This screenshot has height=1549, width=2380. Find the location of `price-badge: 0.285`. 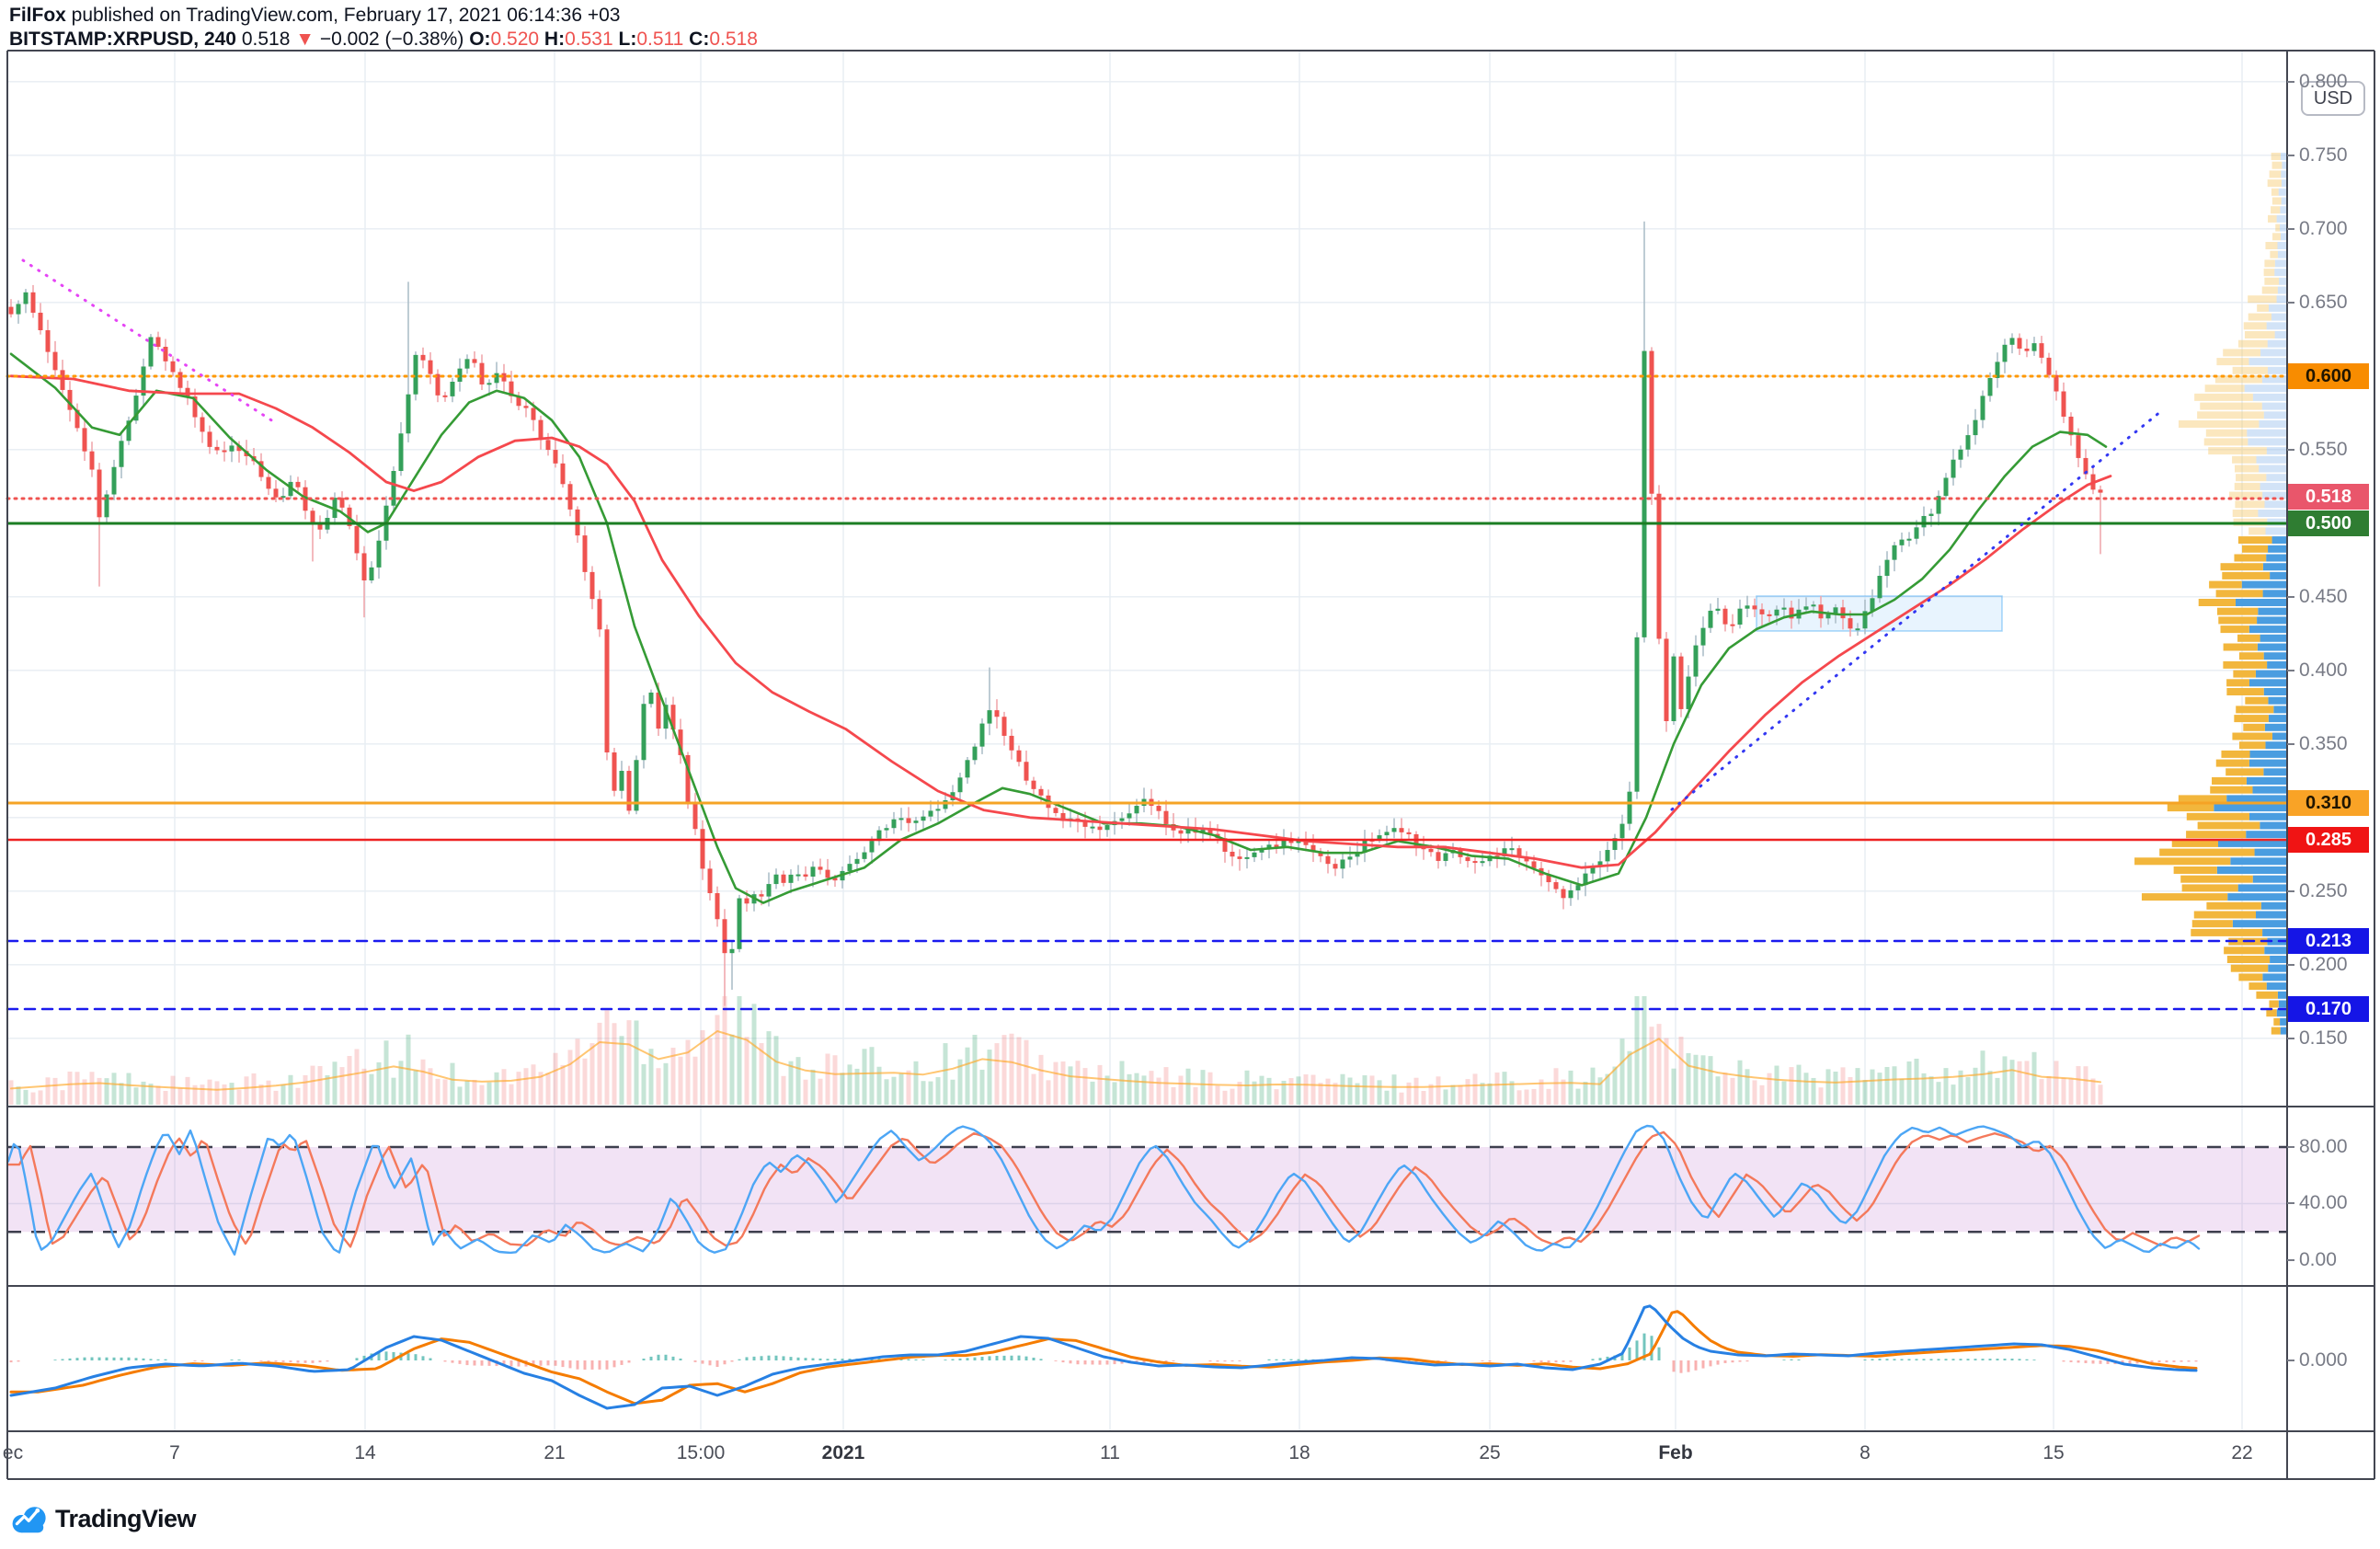

price-badge: 0.285 is located at coordinates (2328, 840).